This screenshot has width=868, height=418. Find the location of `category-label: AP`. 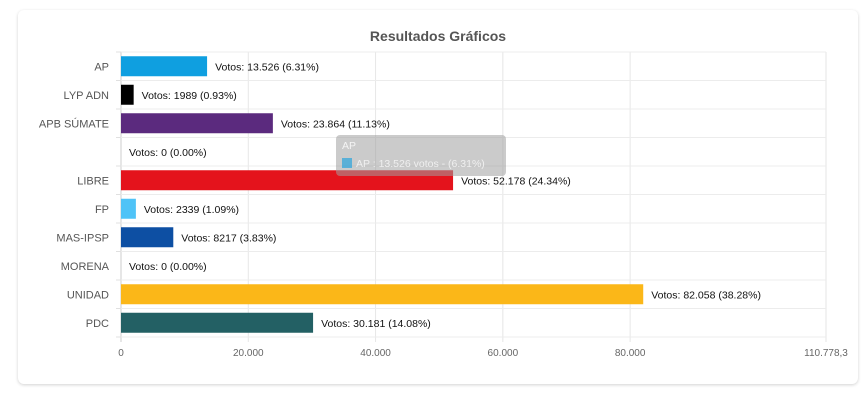

category-label: AP is located at coordinates (101, 67).